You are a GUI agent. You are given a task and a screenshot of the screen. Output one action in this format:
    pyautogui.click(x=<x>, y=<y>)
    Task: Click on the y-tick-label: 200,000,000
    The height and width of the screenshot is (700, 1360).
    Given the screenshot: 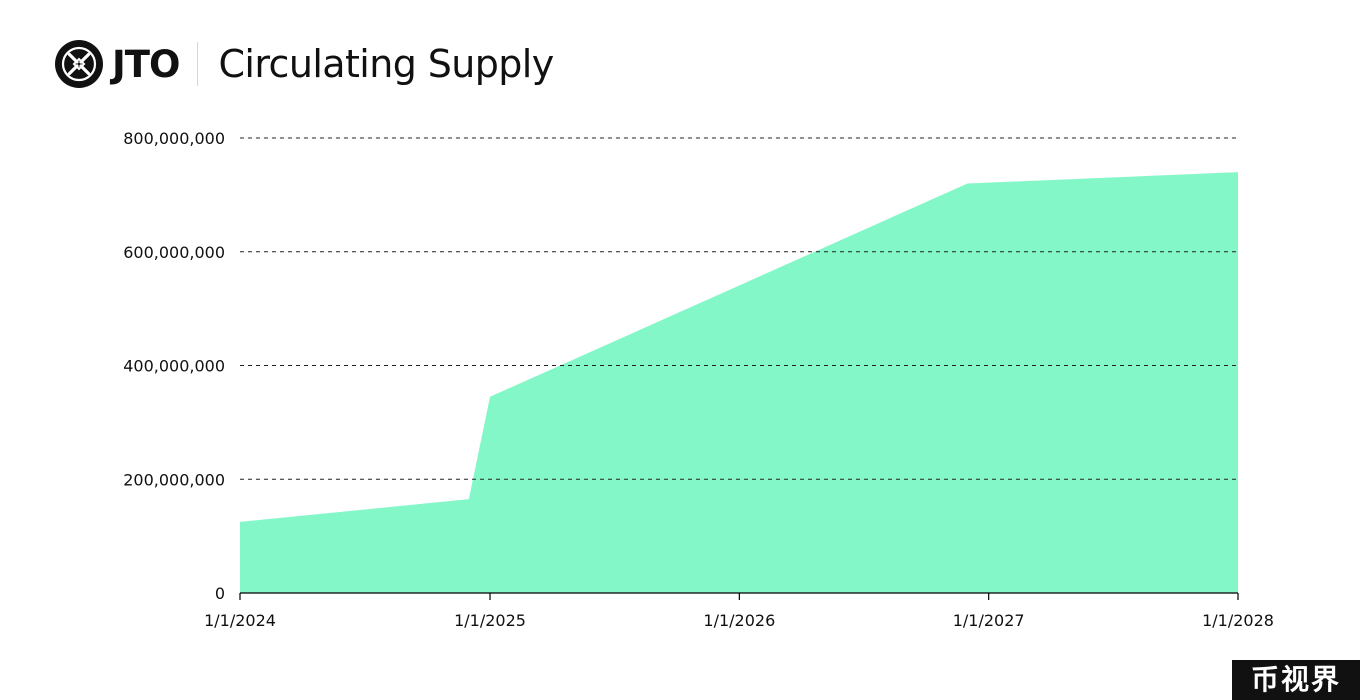 What is the action you would take?
    pyautogui.click(x=174, y=479)
    